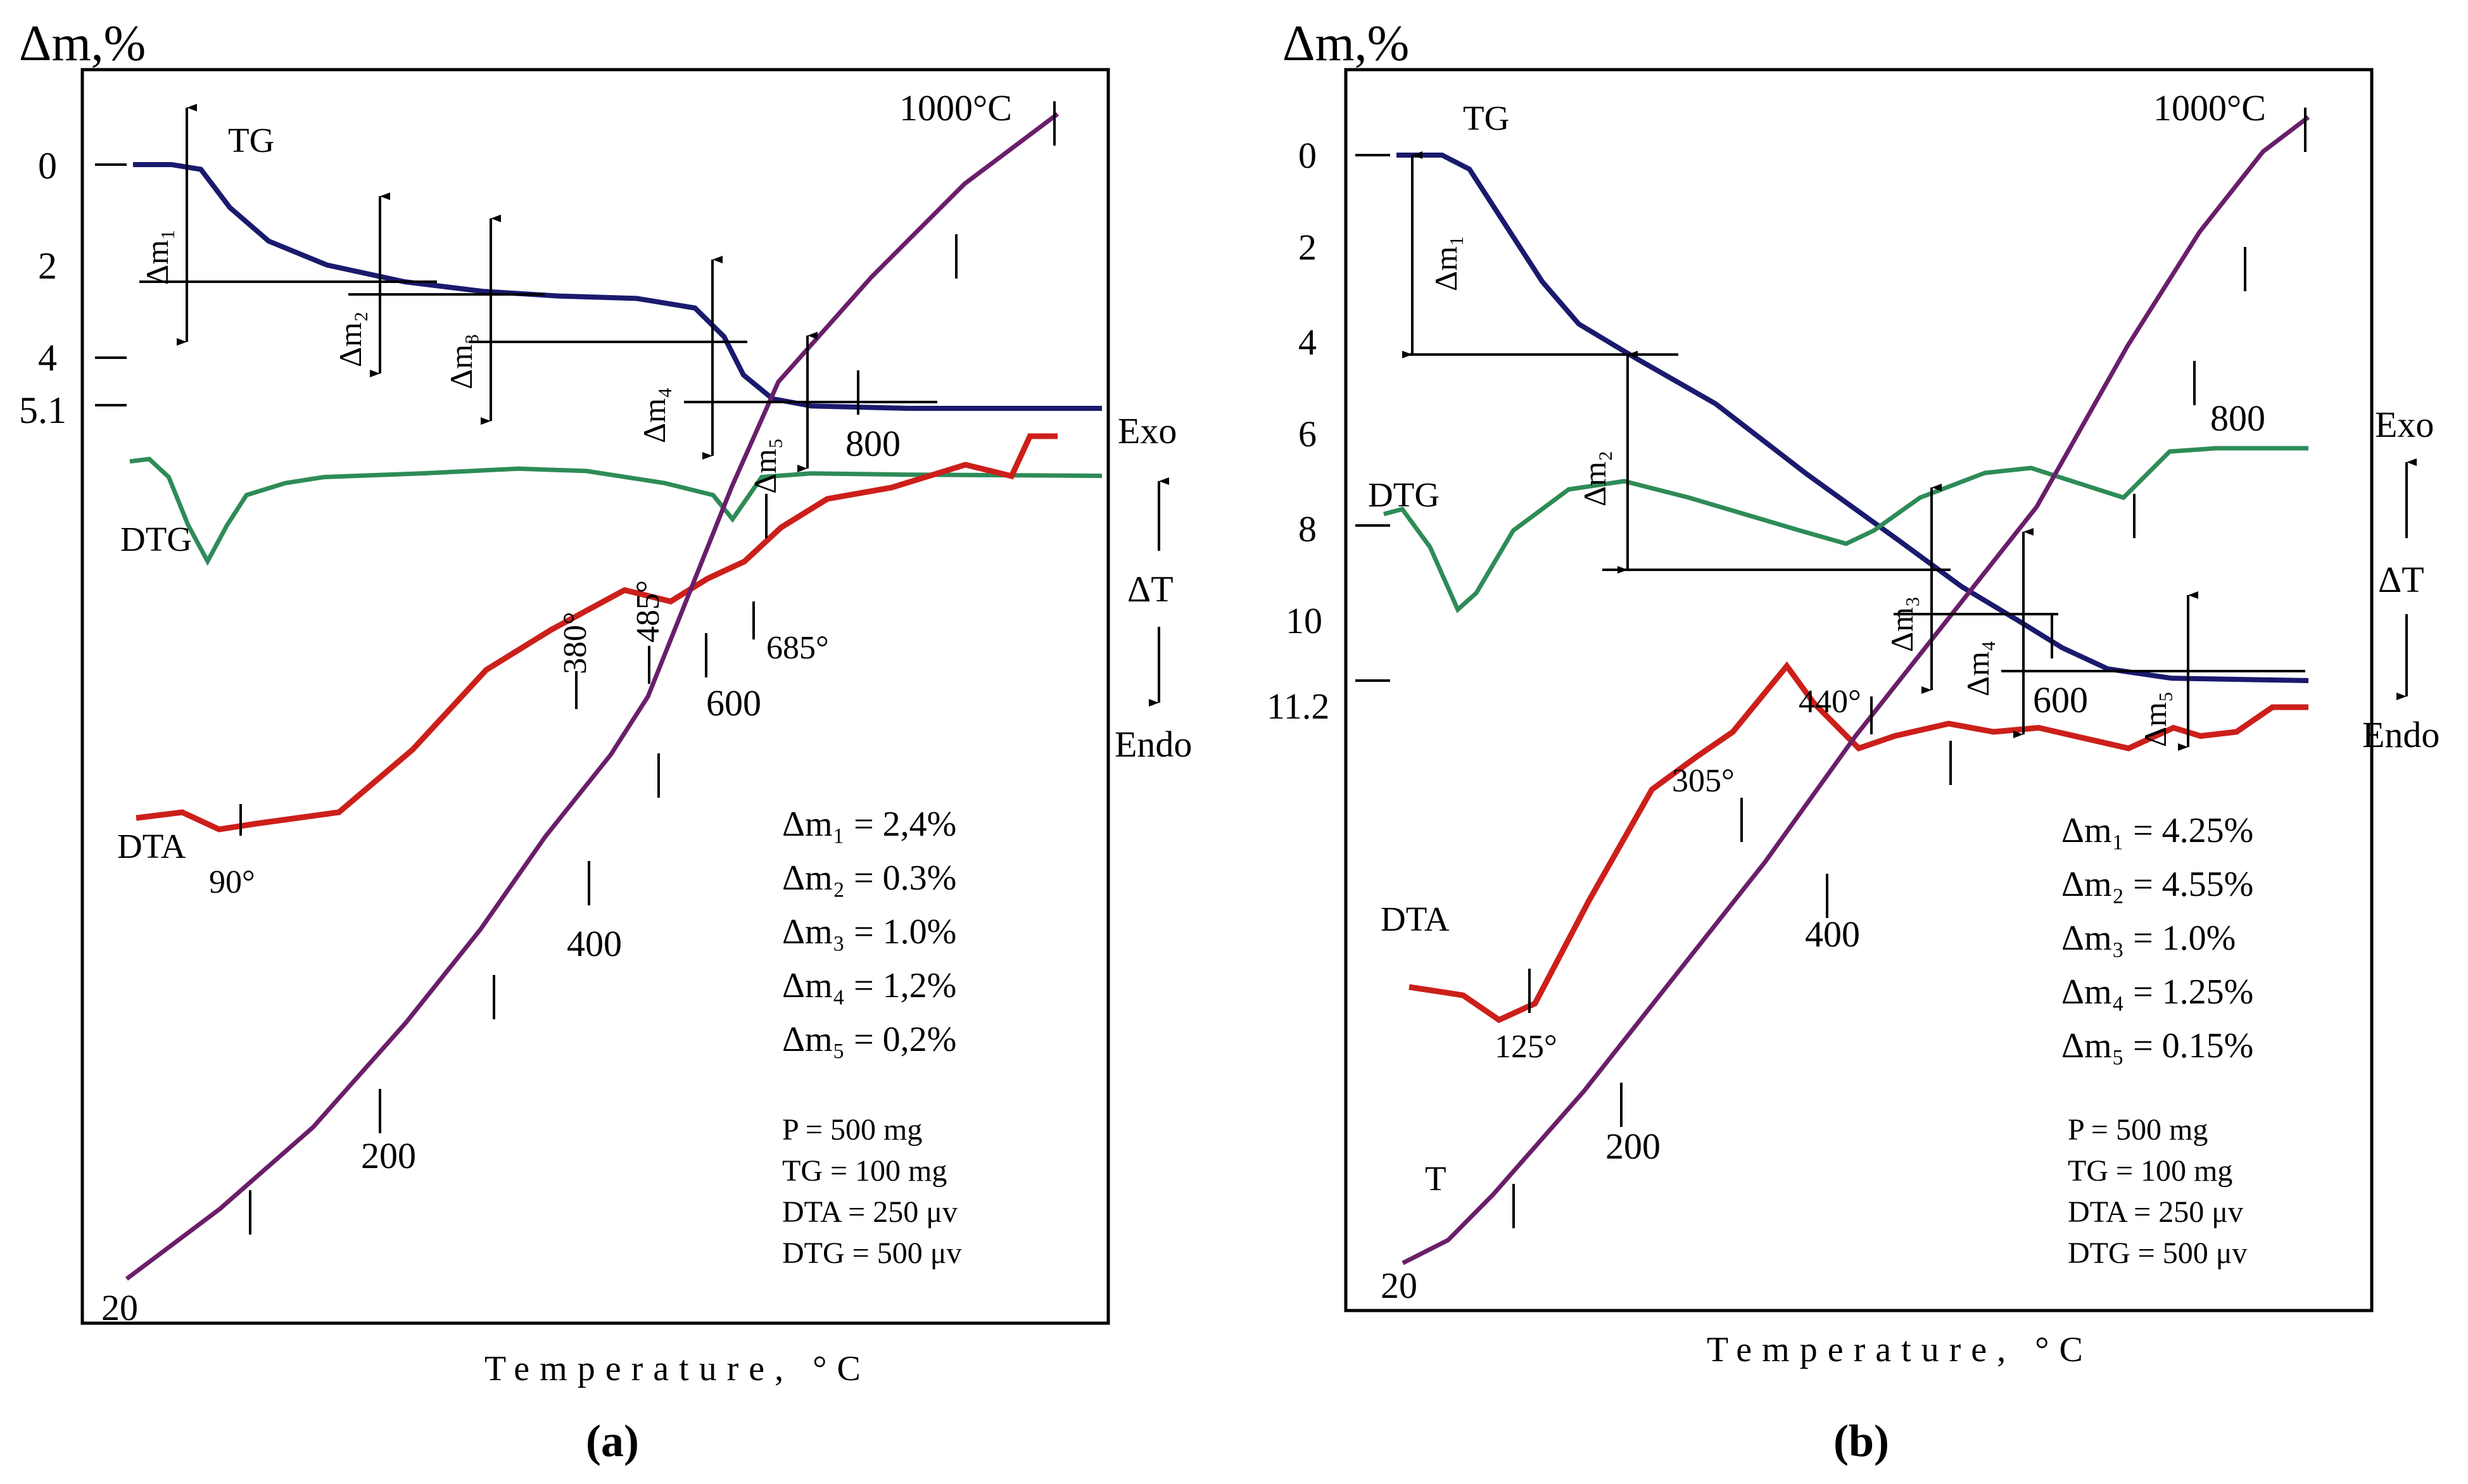 This screenshot has width=2468, height=1484. I want to click on panel-b-tg-label: TG, so click(1486, 118).